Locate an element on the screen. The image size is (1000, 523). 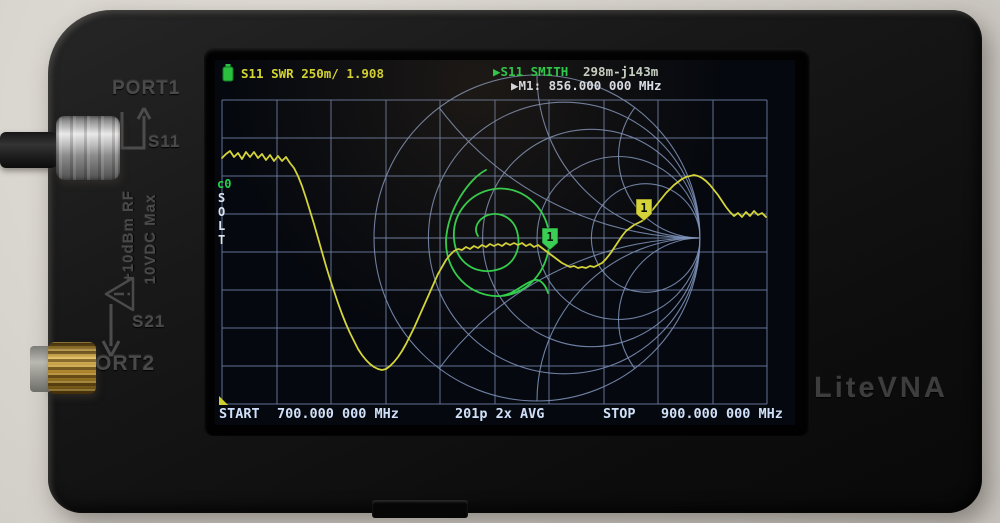
trace2-status-value: 298m-j143m is located at coordinates (621, 71).